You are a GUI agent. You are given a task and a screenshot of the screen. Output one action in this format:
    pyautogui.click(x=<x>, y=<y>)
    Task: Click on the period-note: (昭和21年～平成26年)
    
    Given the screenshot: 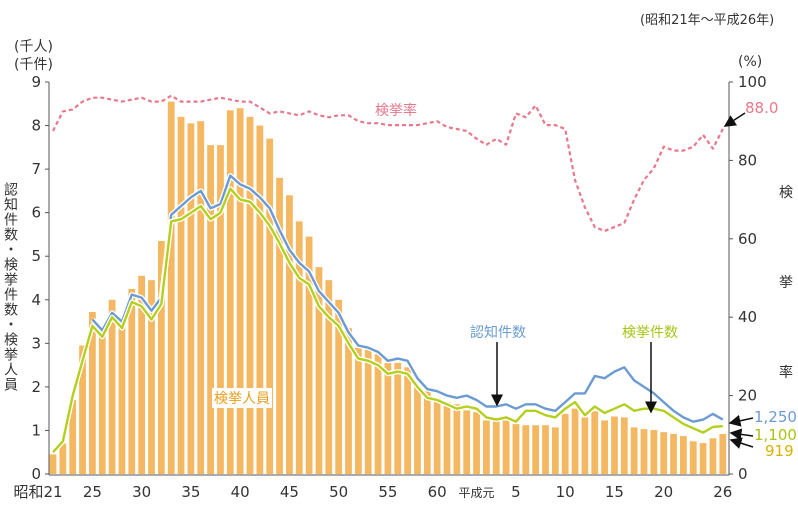 What is the action you would take?
    pyautogui.click(x=707, y=20)
    